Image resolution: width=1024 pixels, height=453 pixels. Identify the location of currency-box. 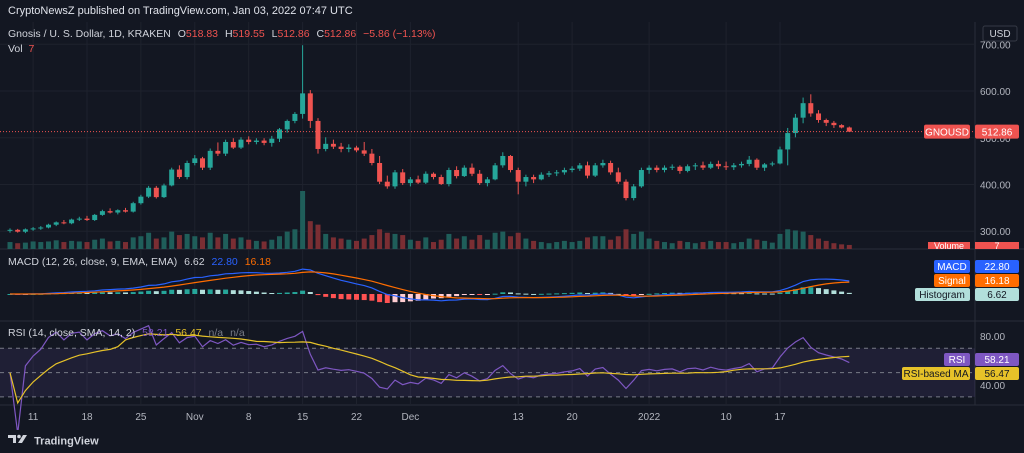
(1000, 33).